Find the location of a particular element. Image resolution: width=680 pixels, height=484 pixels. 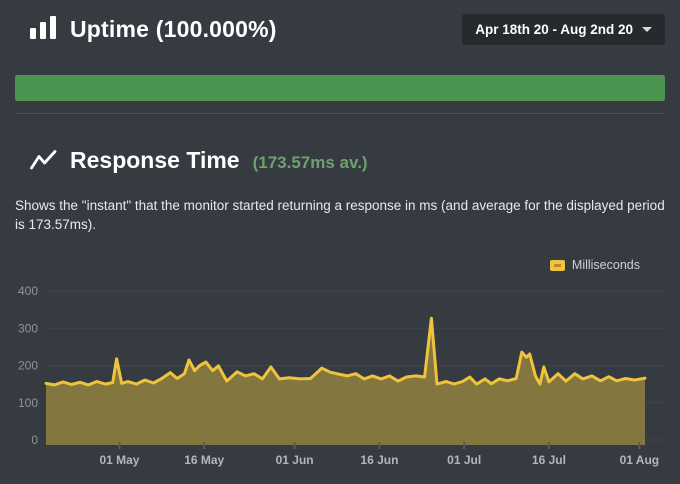

y-axis-tick-label: 0 is located at coordinates (34, 440).